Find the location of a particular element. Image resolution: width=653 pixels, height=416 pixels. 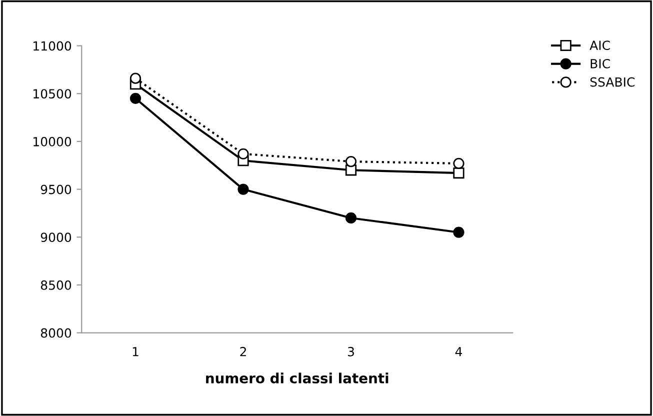

x-axis-title: numero di classi latenti is located at coordinates (297, 378).